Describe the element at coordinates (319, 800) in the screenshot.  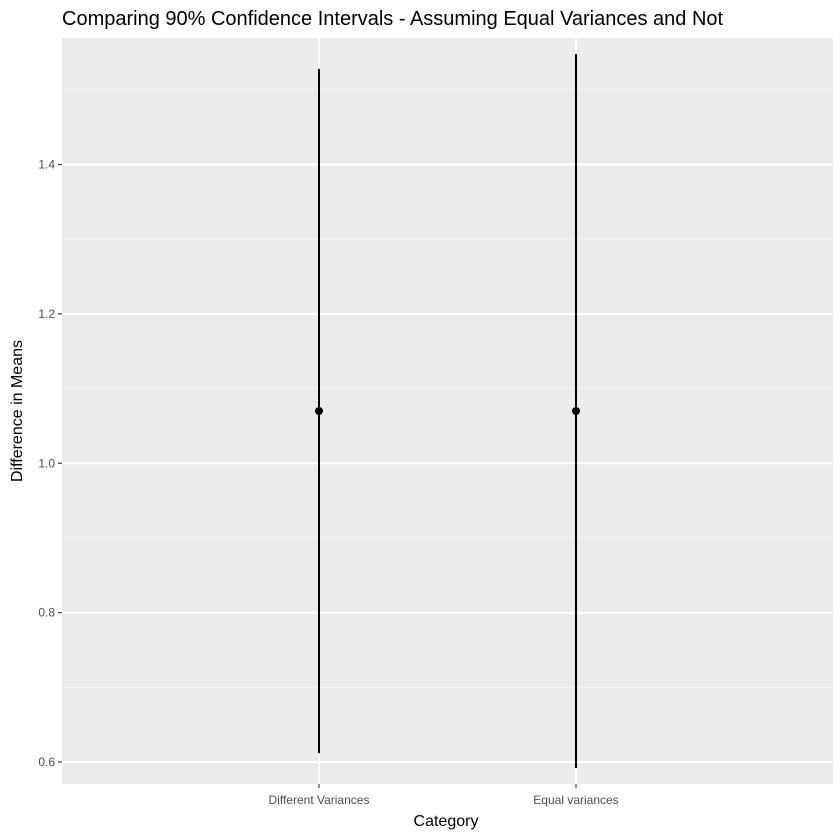
I see `x-tick-label: Different Variances` at that location.